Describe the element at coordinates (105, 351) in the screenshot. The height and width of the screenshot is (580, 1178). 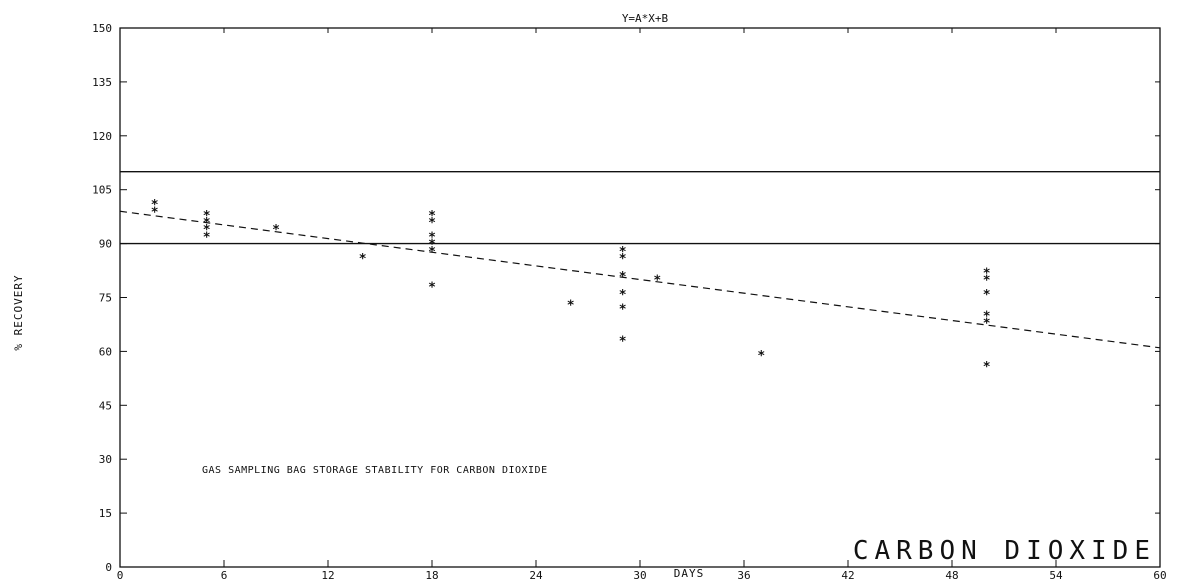
I see `y-tick-label: 60` at that location.